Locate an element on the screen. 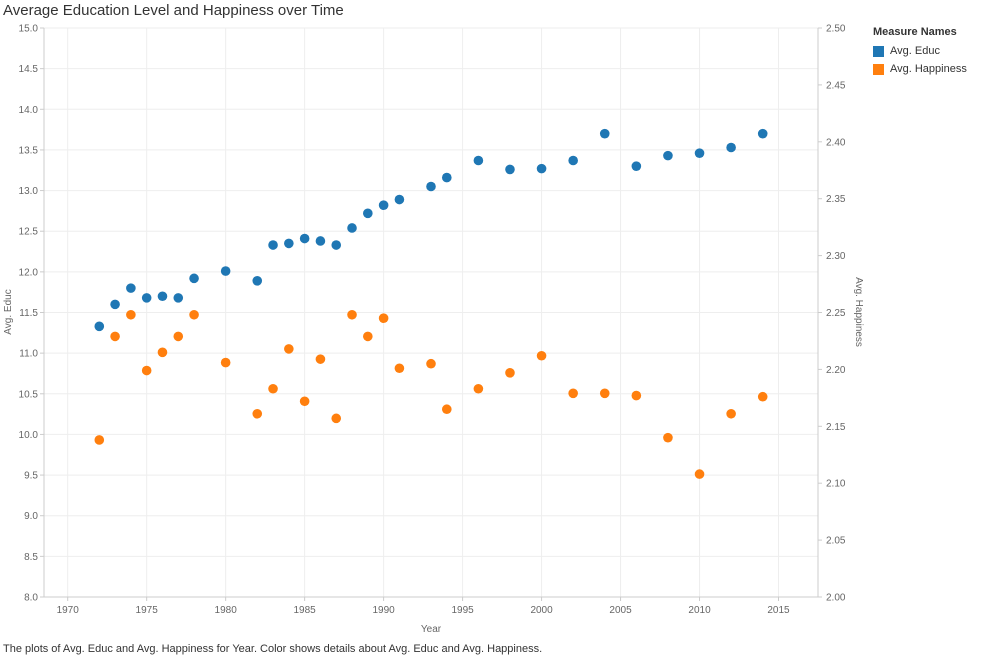 This screenshot has height=658, width=1000. y-tick-label-right: 2.50 is located at coordinates (836, 29).